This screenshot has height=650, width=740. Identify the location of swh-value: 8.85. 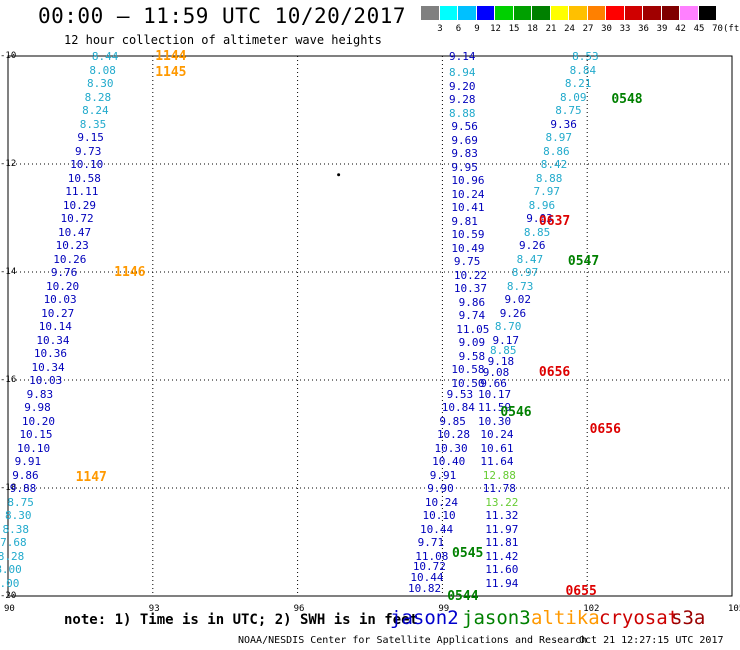
(537, 232).